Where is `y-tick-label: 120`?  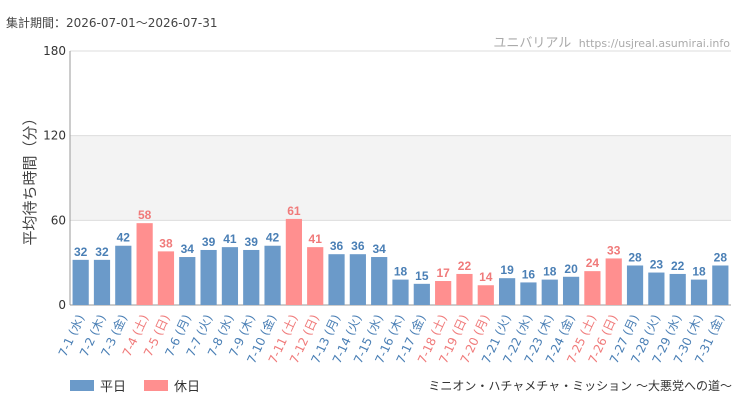
y-tick-label: 120 is located at coordinates (54, 136).